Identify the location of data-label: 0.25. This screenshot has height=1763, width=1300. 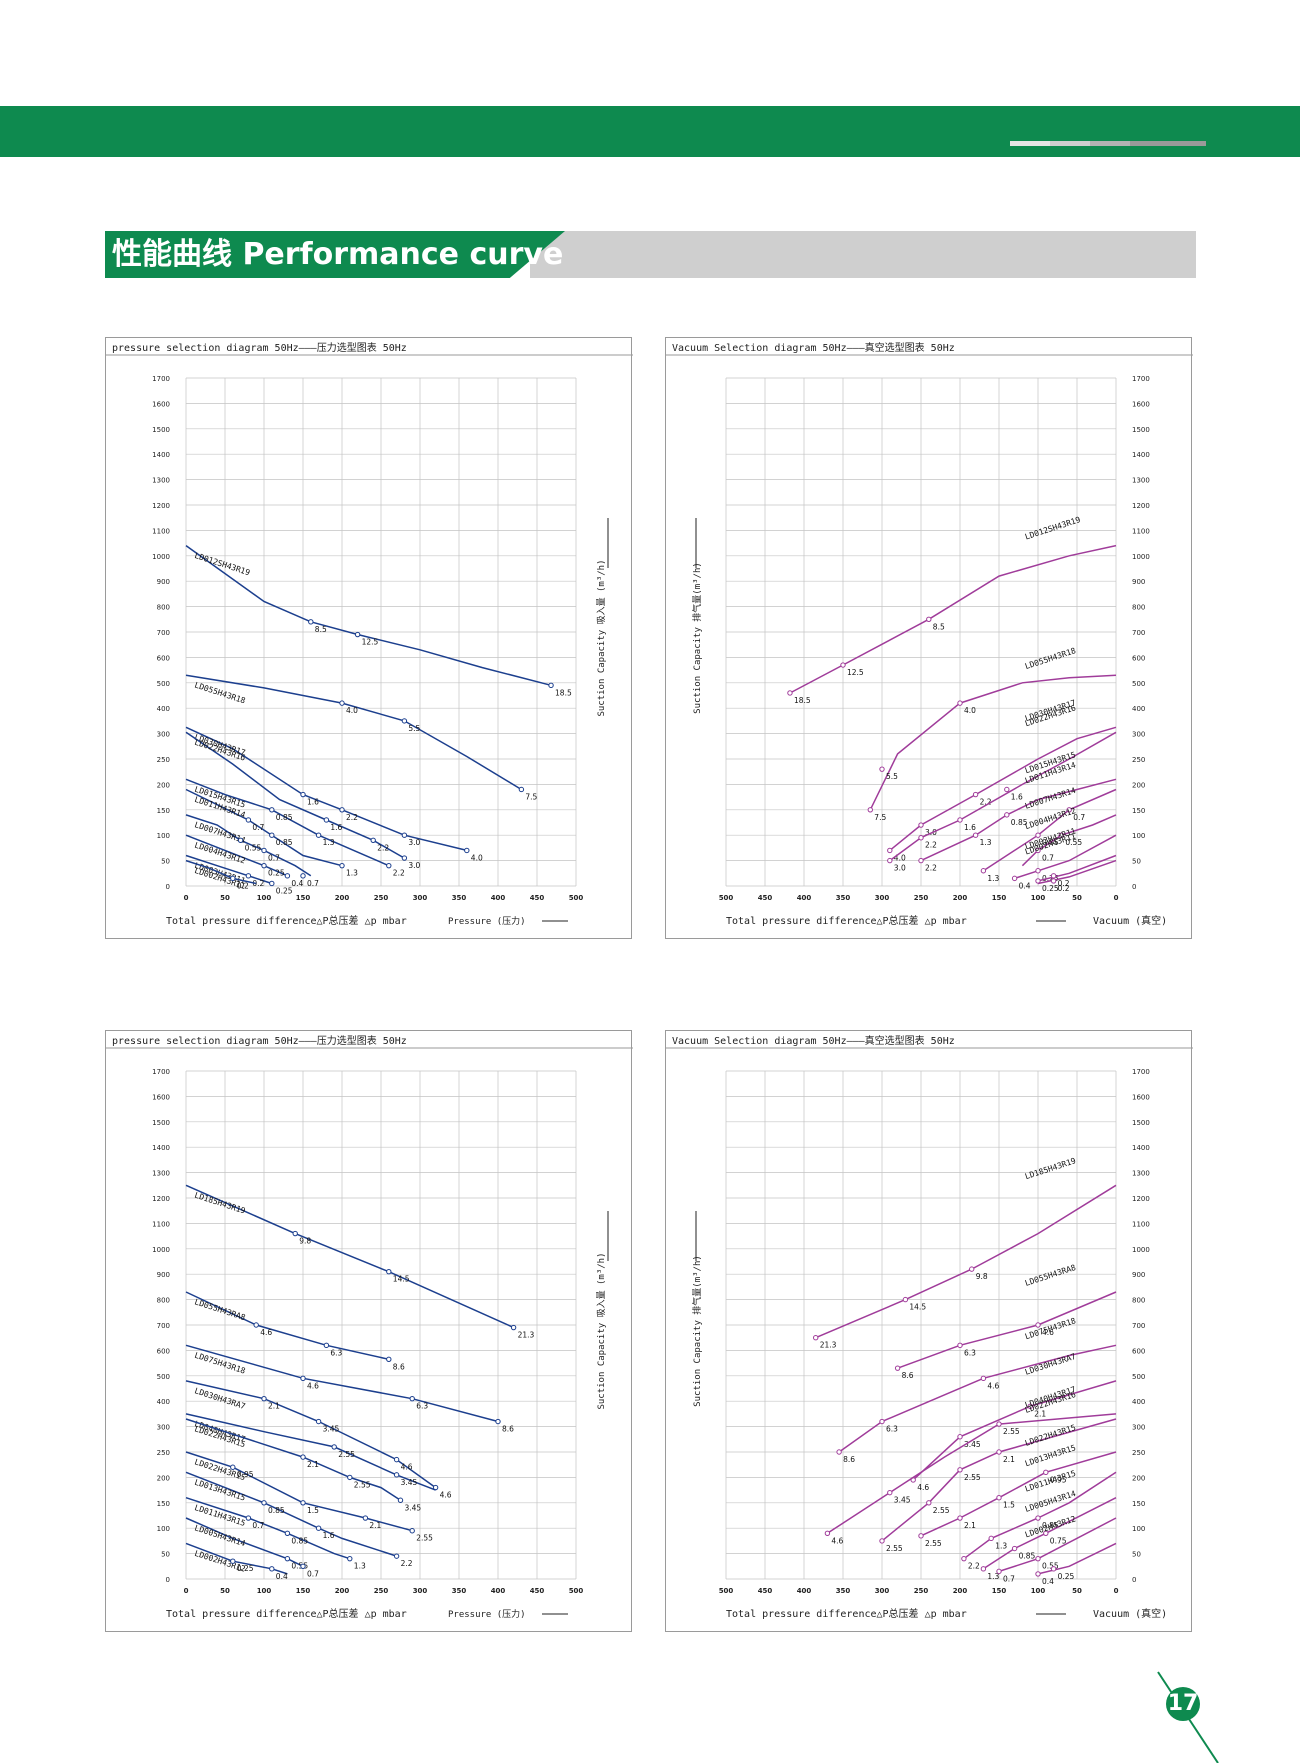
(284, 890).